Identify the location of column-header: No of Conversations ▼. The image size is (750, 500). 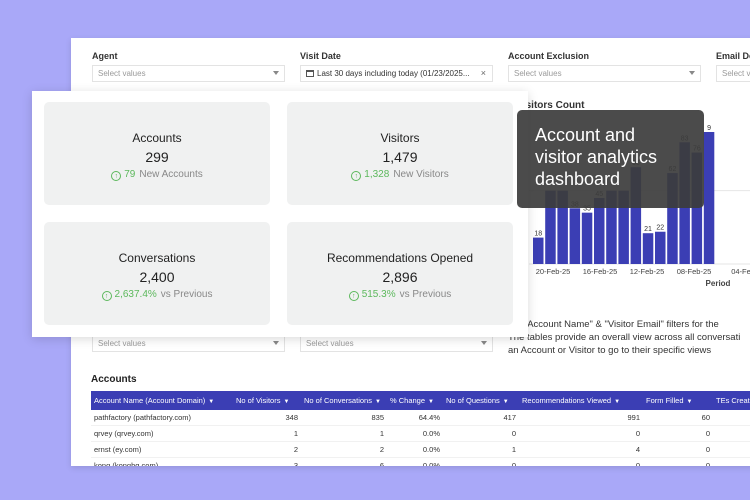
(344, 400).